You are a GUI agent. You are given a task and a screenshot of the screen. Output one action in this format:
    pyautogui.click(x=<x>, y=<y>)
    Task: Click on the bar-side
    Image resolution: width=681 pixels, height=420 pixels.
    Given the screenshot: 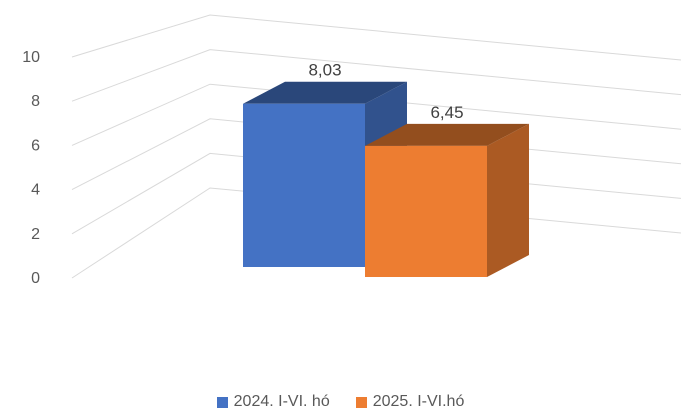 What is the action you would take?
    pyautogui.click(x=508, y=200)
    